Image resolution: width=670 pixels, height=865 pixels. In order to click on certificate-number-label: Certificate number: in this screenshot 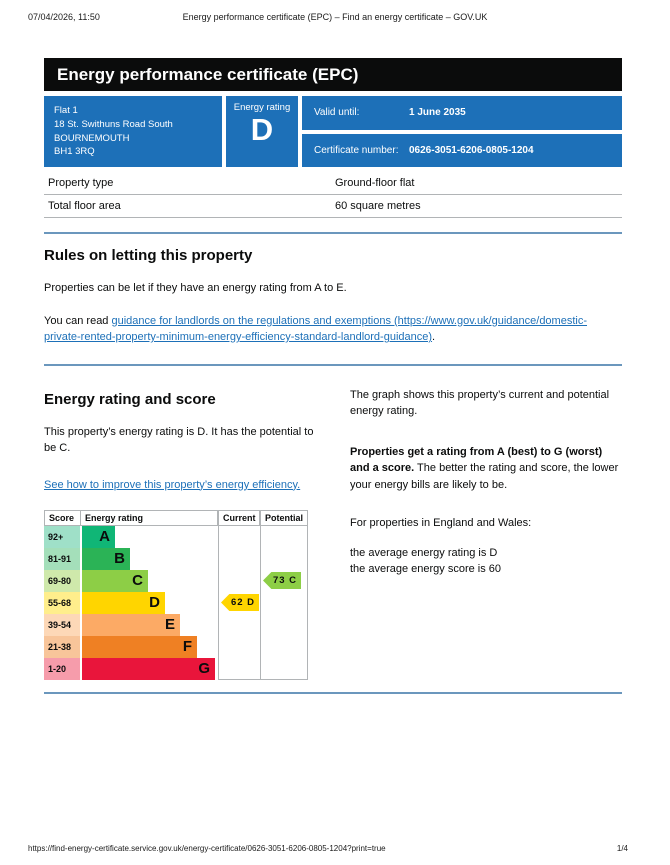, I will do `click(356, 150)`.